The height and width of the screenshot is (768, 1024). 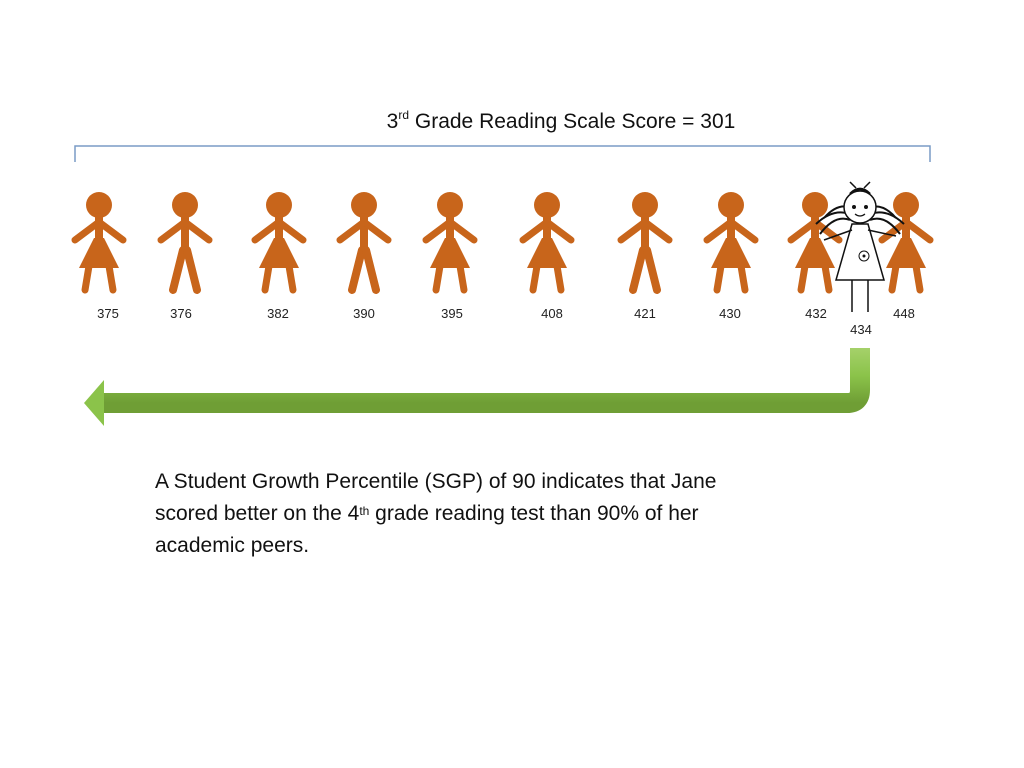 What do you see at coordinates (94, 403) in the screenshot?
I see `arrow-head` at bounding box center [94, 403].